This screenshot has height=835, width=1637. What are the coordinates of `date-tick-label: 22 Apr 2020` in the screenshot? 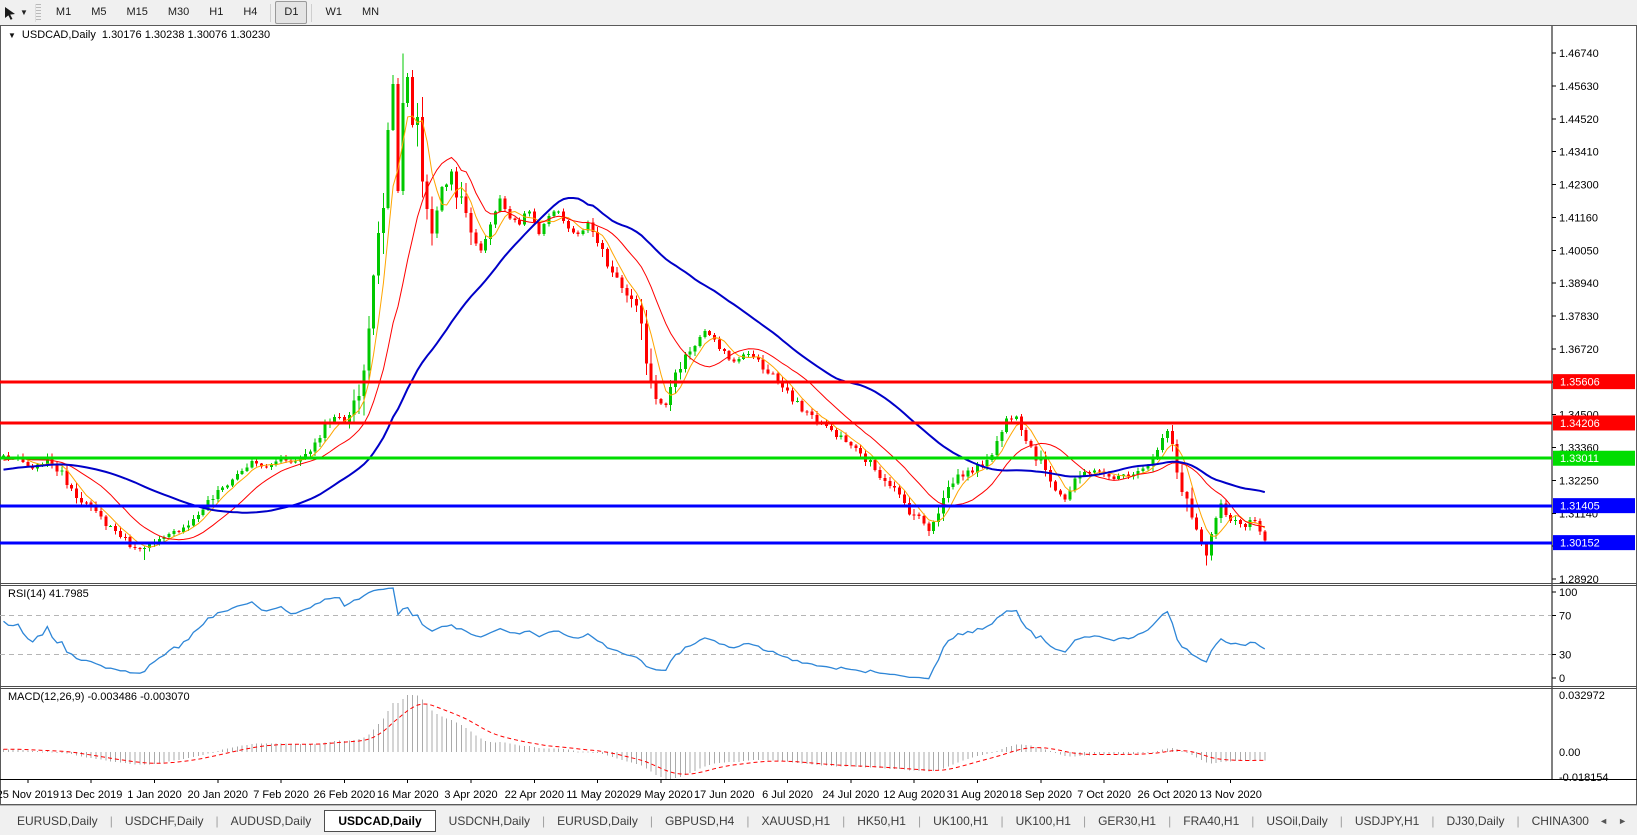 It's located at (534, 795).